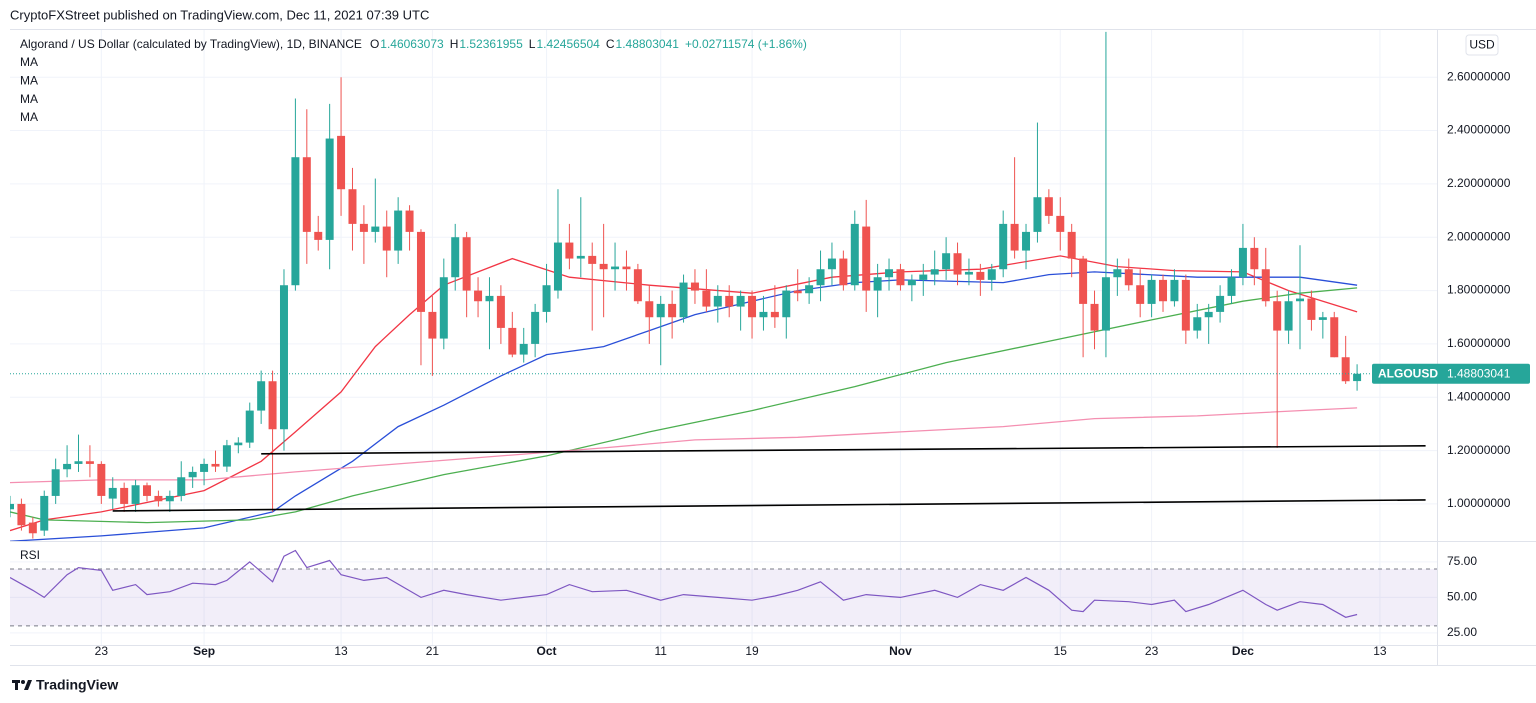 The width and height of the screenshot is (1536, 703). I want to click on y-tick-label: 2.20000000, so click(1479, 183).